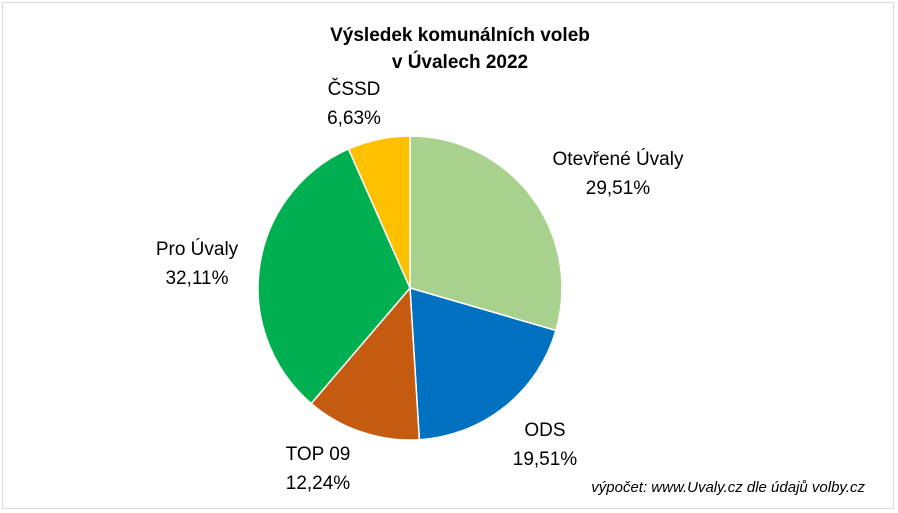  Describe the element at coordinates (354, 89) in the screenshot. I see `slice-label-name: ČSSD` at that location.